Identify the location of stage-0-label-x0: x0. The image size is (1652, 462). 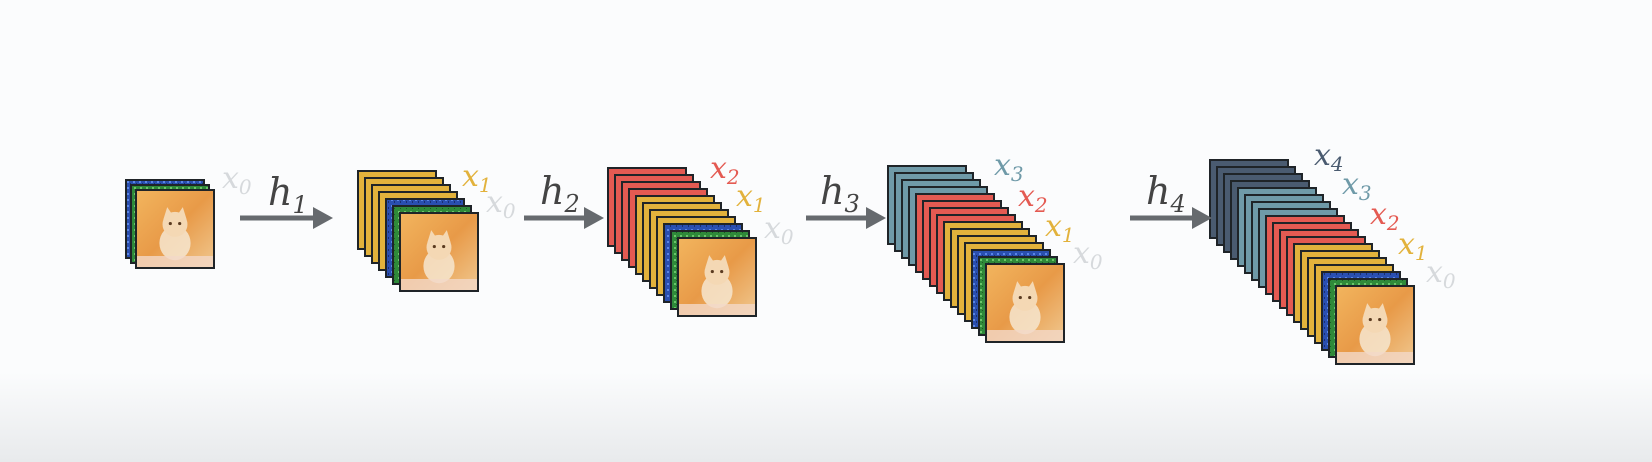
(237, 180).